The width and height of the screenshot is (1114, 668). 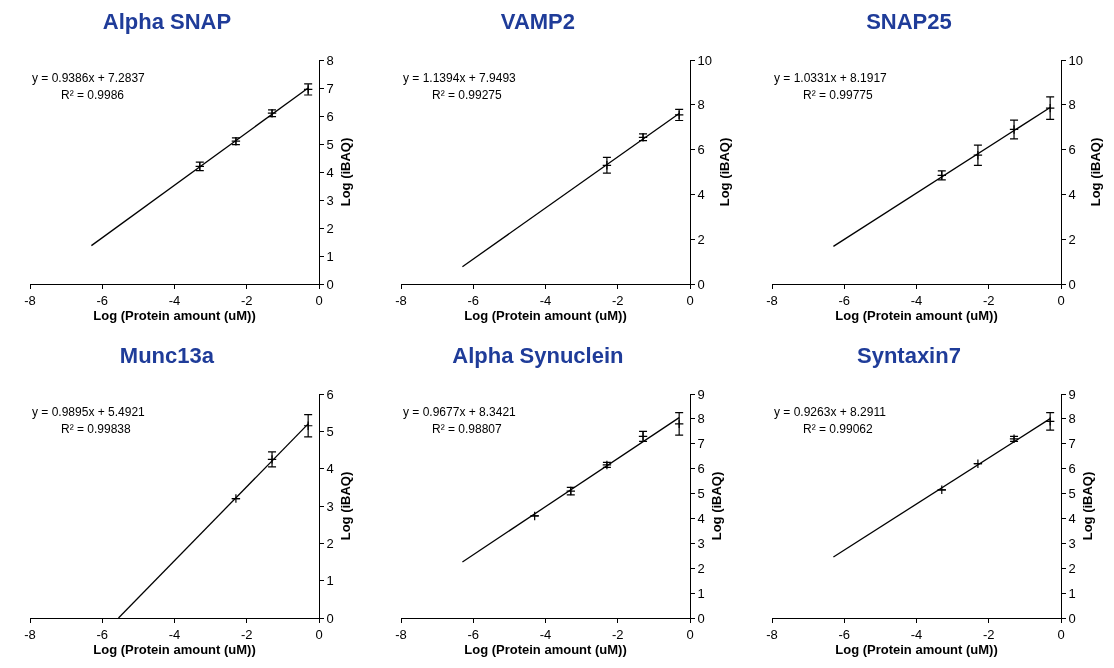 I want to click on annotation: y = 0.9677x + 8.3421, so click(x=460, y=412).